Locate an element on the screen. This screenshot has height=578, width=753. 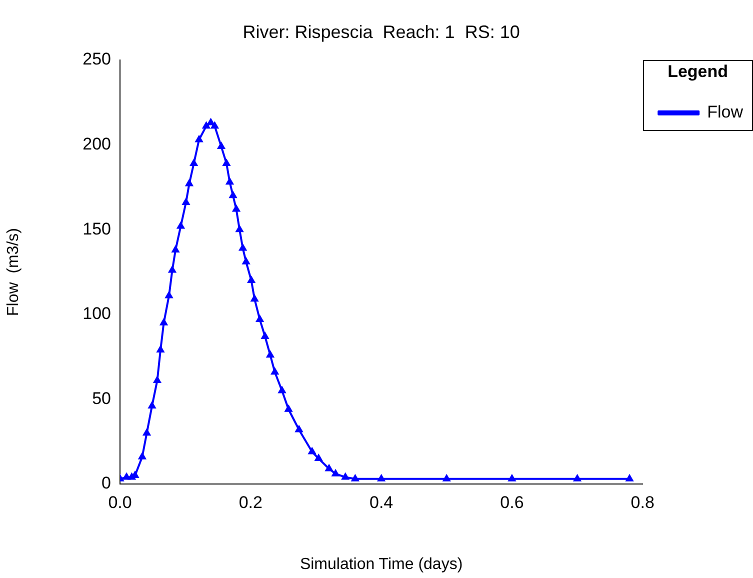
y-tick-label: 200 is located at coordinates (96, 144).